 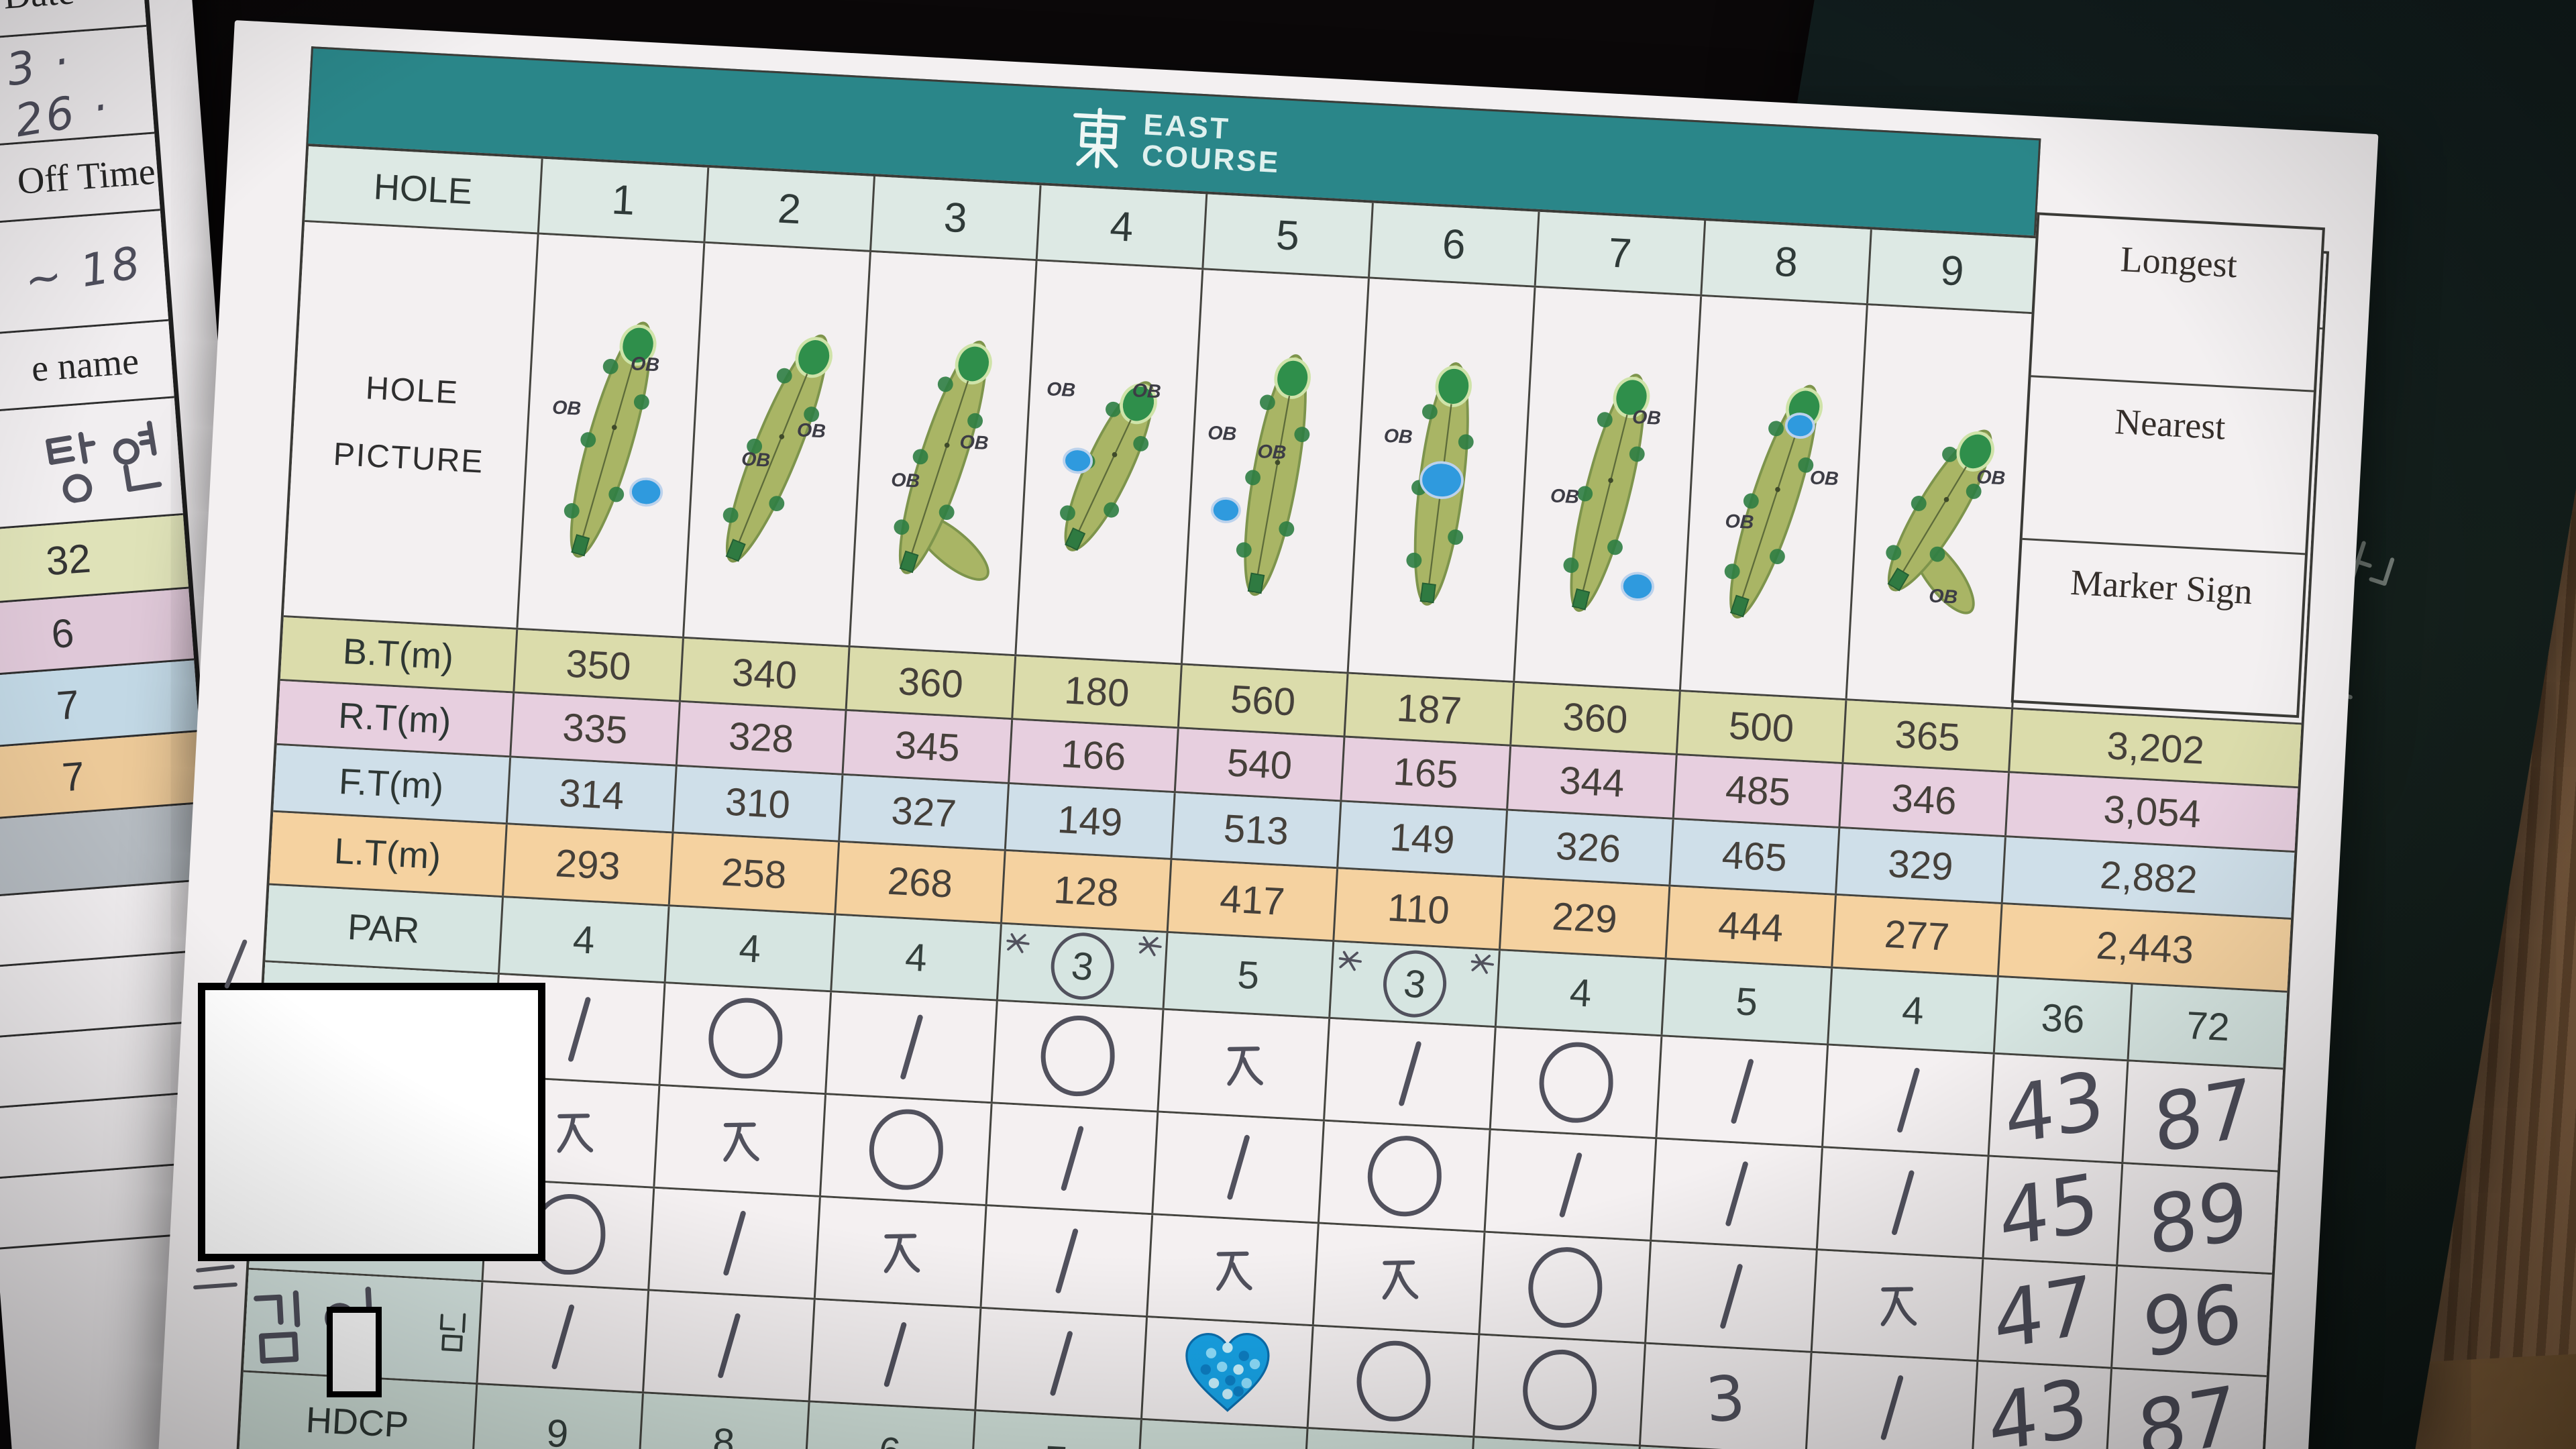 What do you see at coordinates (399, 654) in the screenshot?
I see `tee-label: B.T(m)` at bounding box center [399, 654].